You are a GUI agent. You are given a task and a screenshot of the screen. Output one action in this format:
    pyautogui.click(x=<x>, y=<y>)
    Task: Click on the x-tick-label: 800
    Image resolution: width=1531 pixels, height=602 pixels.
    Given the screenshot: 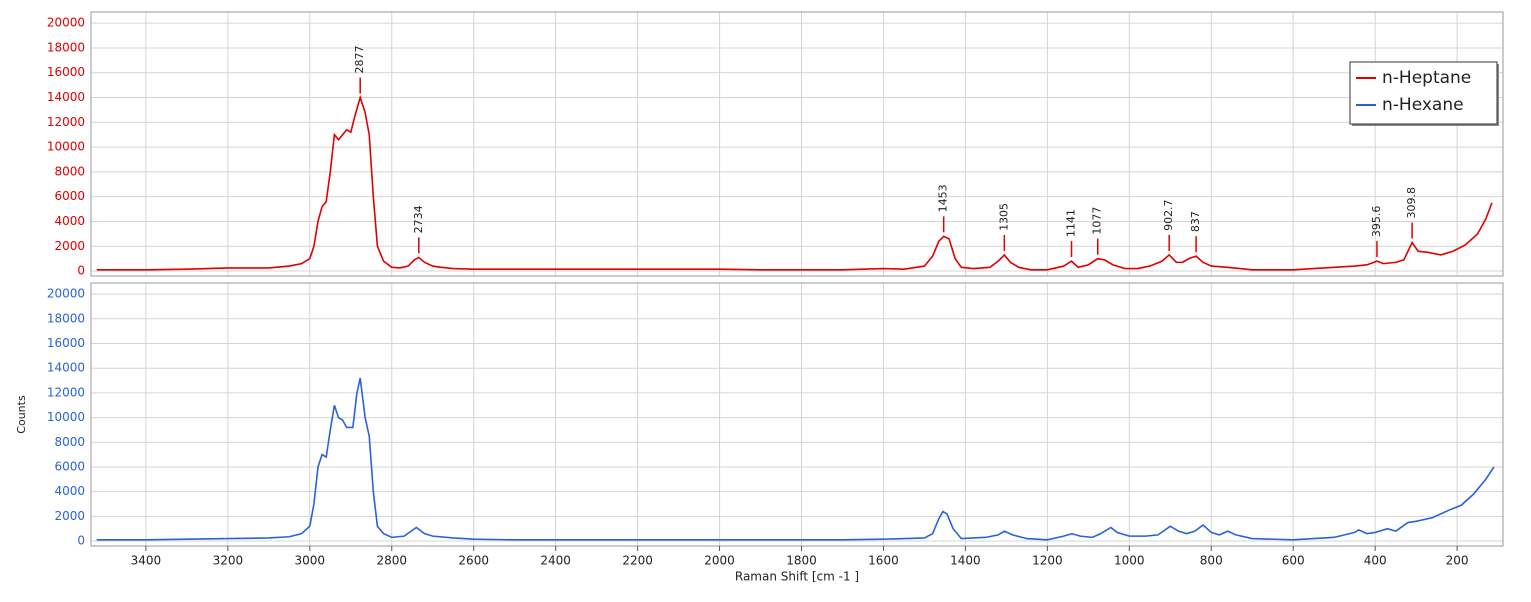 What is the action you would take?
    pyautogui.click(x=1211, y=561)
    